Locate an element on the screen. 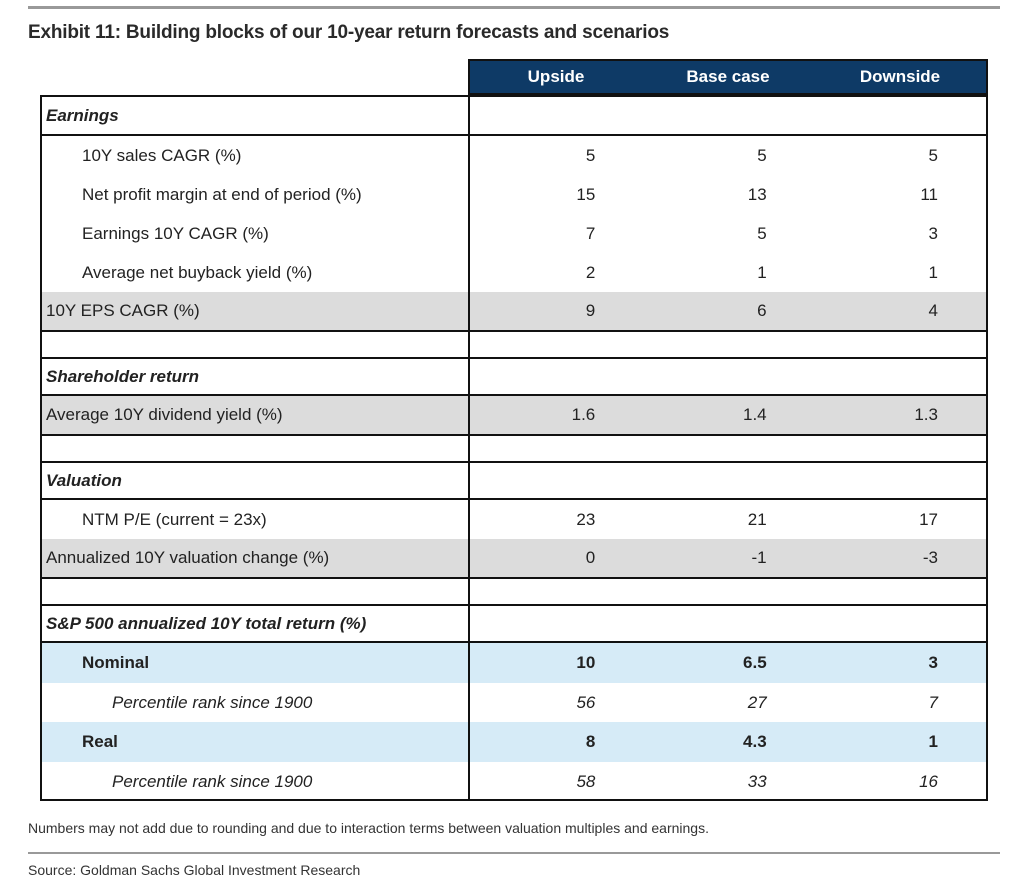  row-label: 10Y sales CAGR (%) is located at coordinates (162, 155).